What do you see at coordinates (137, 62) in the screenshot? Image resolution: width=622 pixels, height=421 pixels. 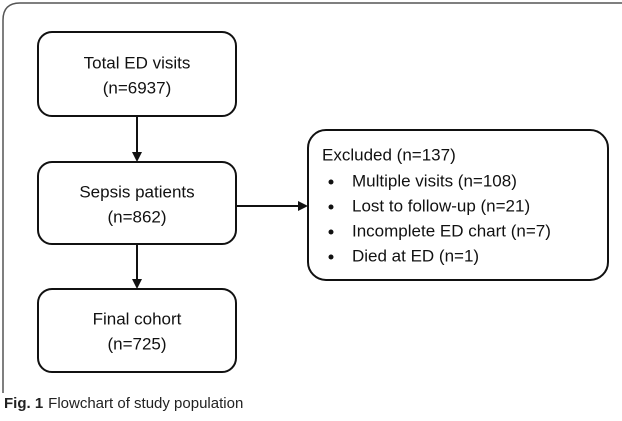 I see `node-label: Total ED visits` at bounding box center [137, 62].